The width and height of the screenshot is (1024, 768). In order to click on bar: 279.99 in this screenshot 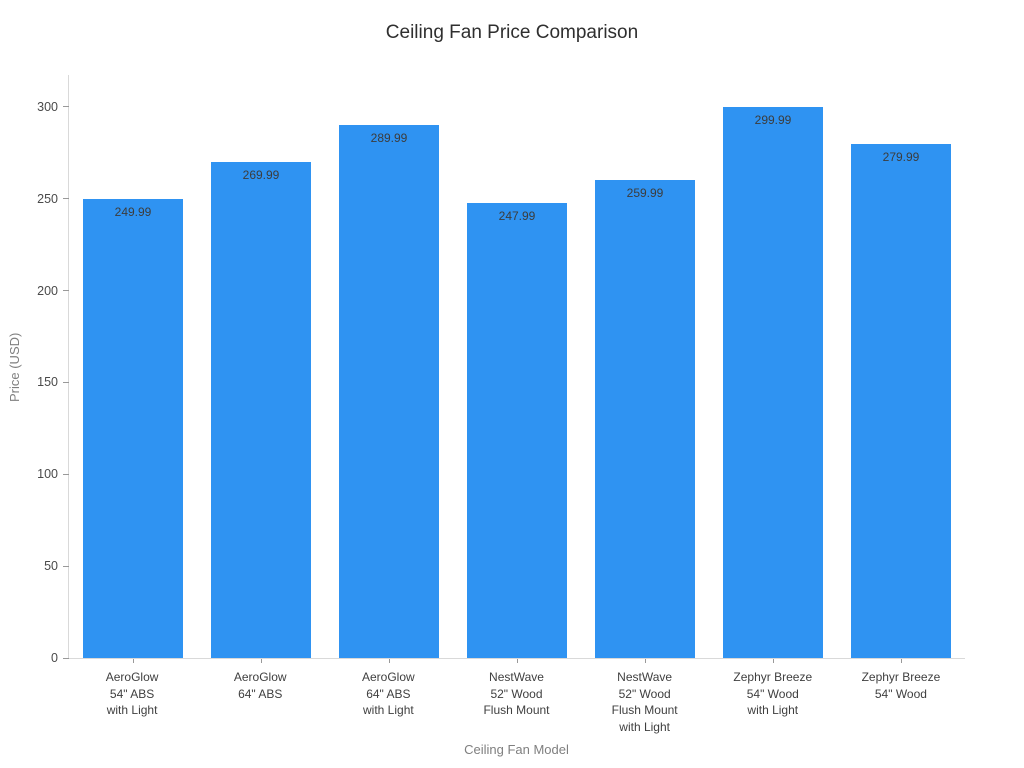, I will do `click(901, 400)`.